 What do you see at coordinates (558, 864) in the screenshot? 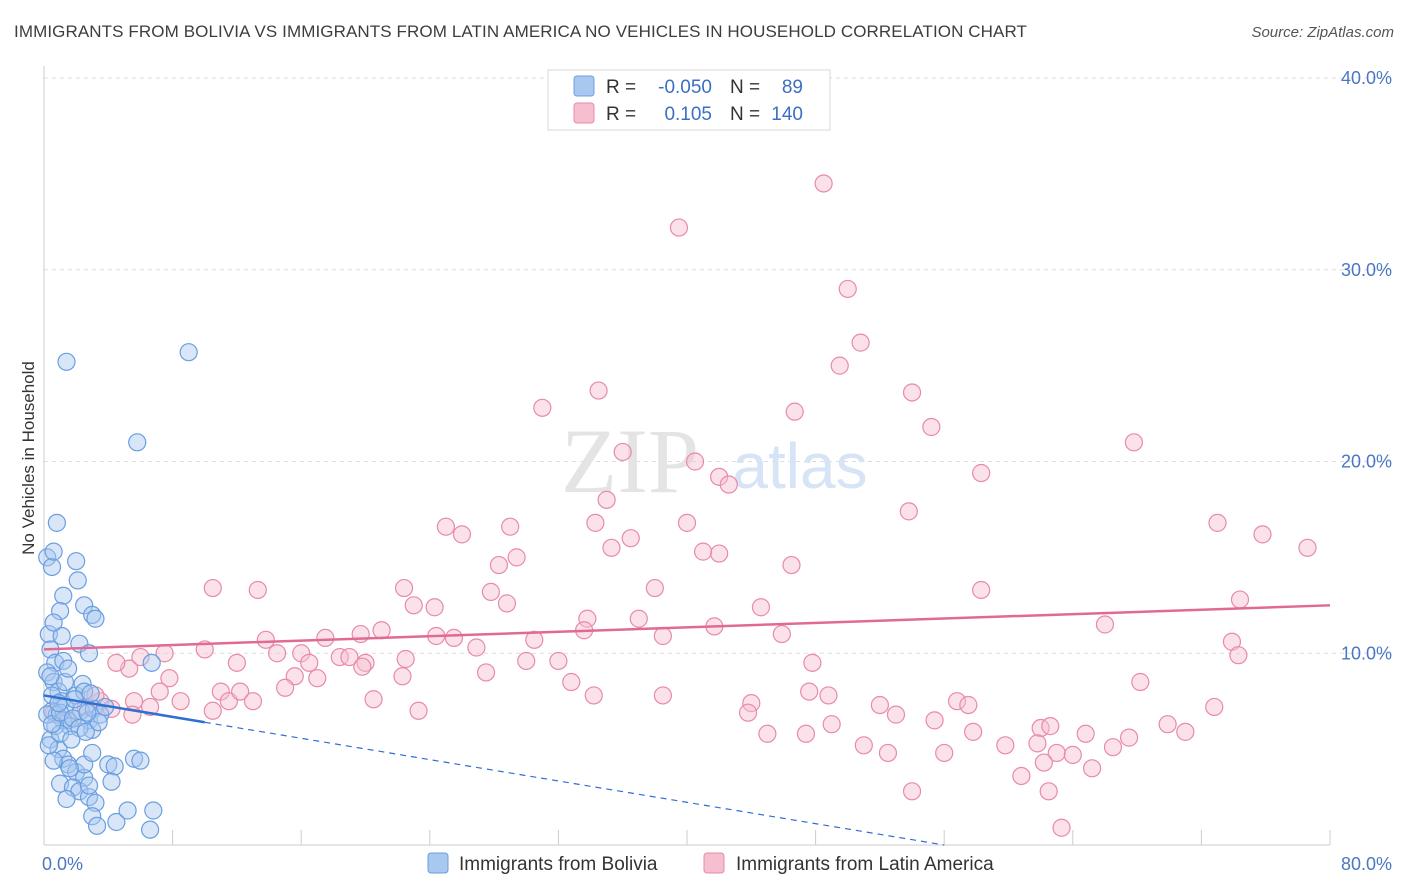
I see `bottom-legend-bolivia: Immigrants from Bolivia` at bounding box center [558, 864].